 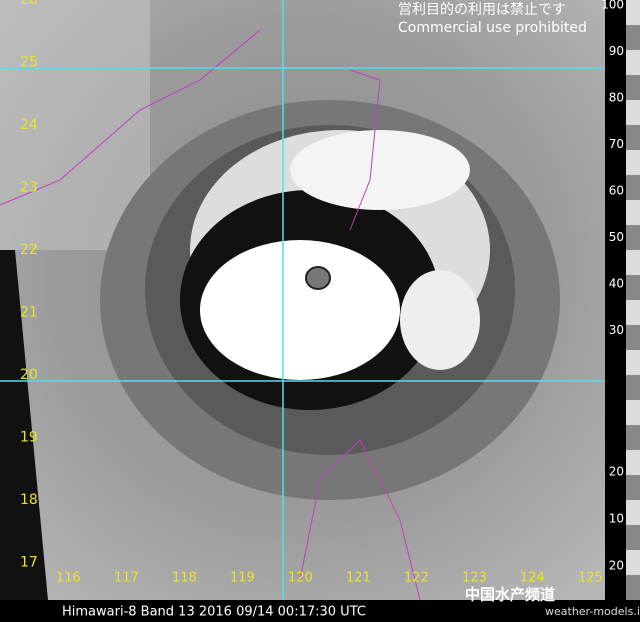 I want to click on lon-label: 121, so click(x=358, y=578).